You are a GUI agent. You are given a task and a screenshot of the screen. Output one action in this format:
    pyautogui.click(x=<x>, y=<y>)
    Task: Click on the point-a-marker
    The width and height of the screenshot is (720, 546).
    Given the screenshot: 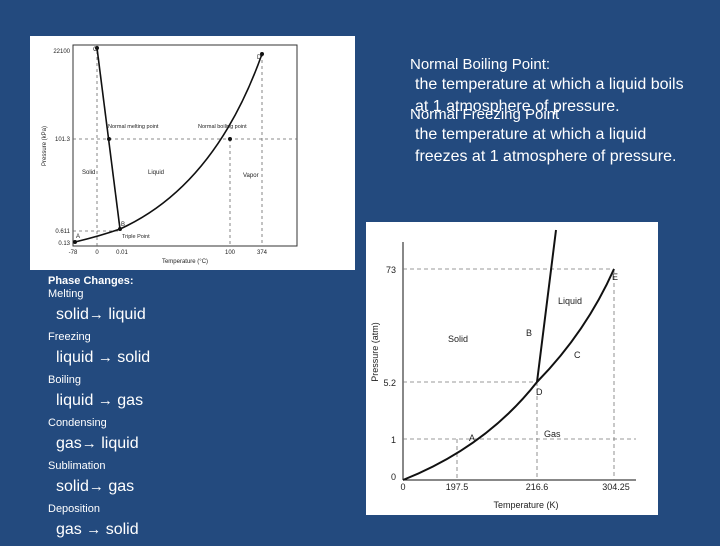 What is the action you would take?
    pyautogui.click(x=75, y=242)
    